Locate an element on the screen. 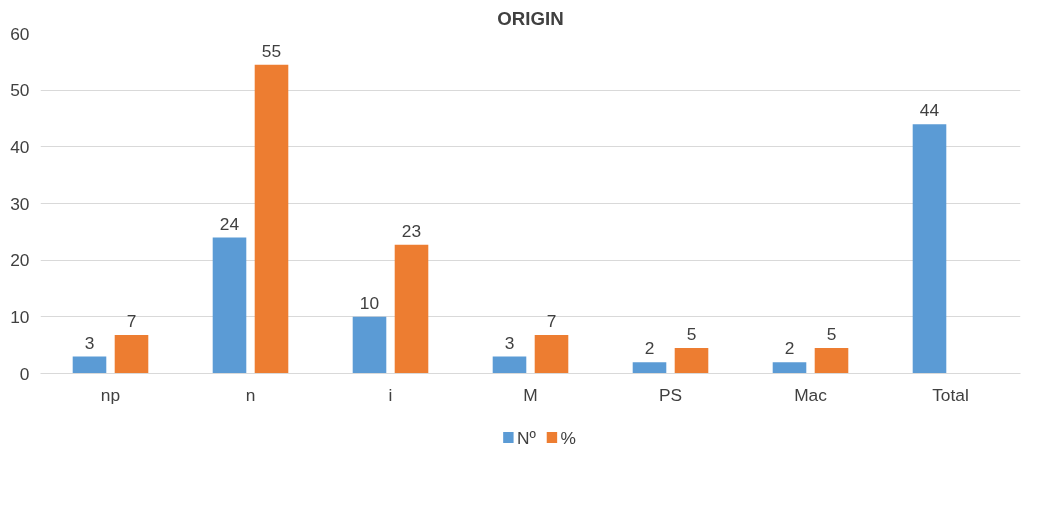  y-tick-label: 60 is located at coordinates (20, 33).